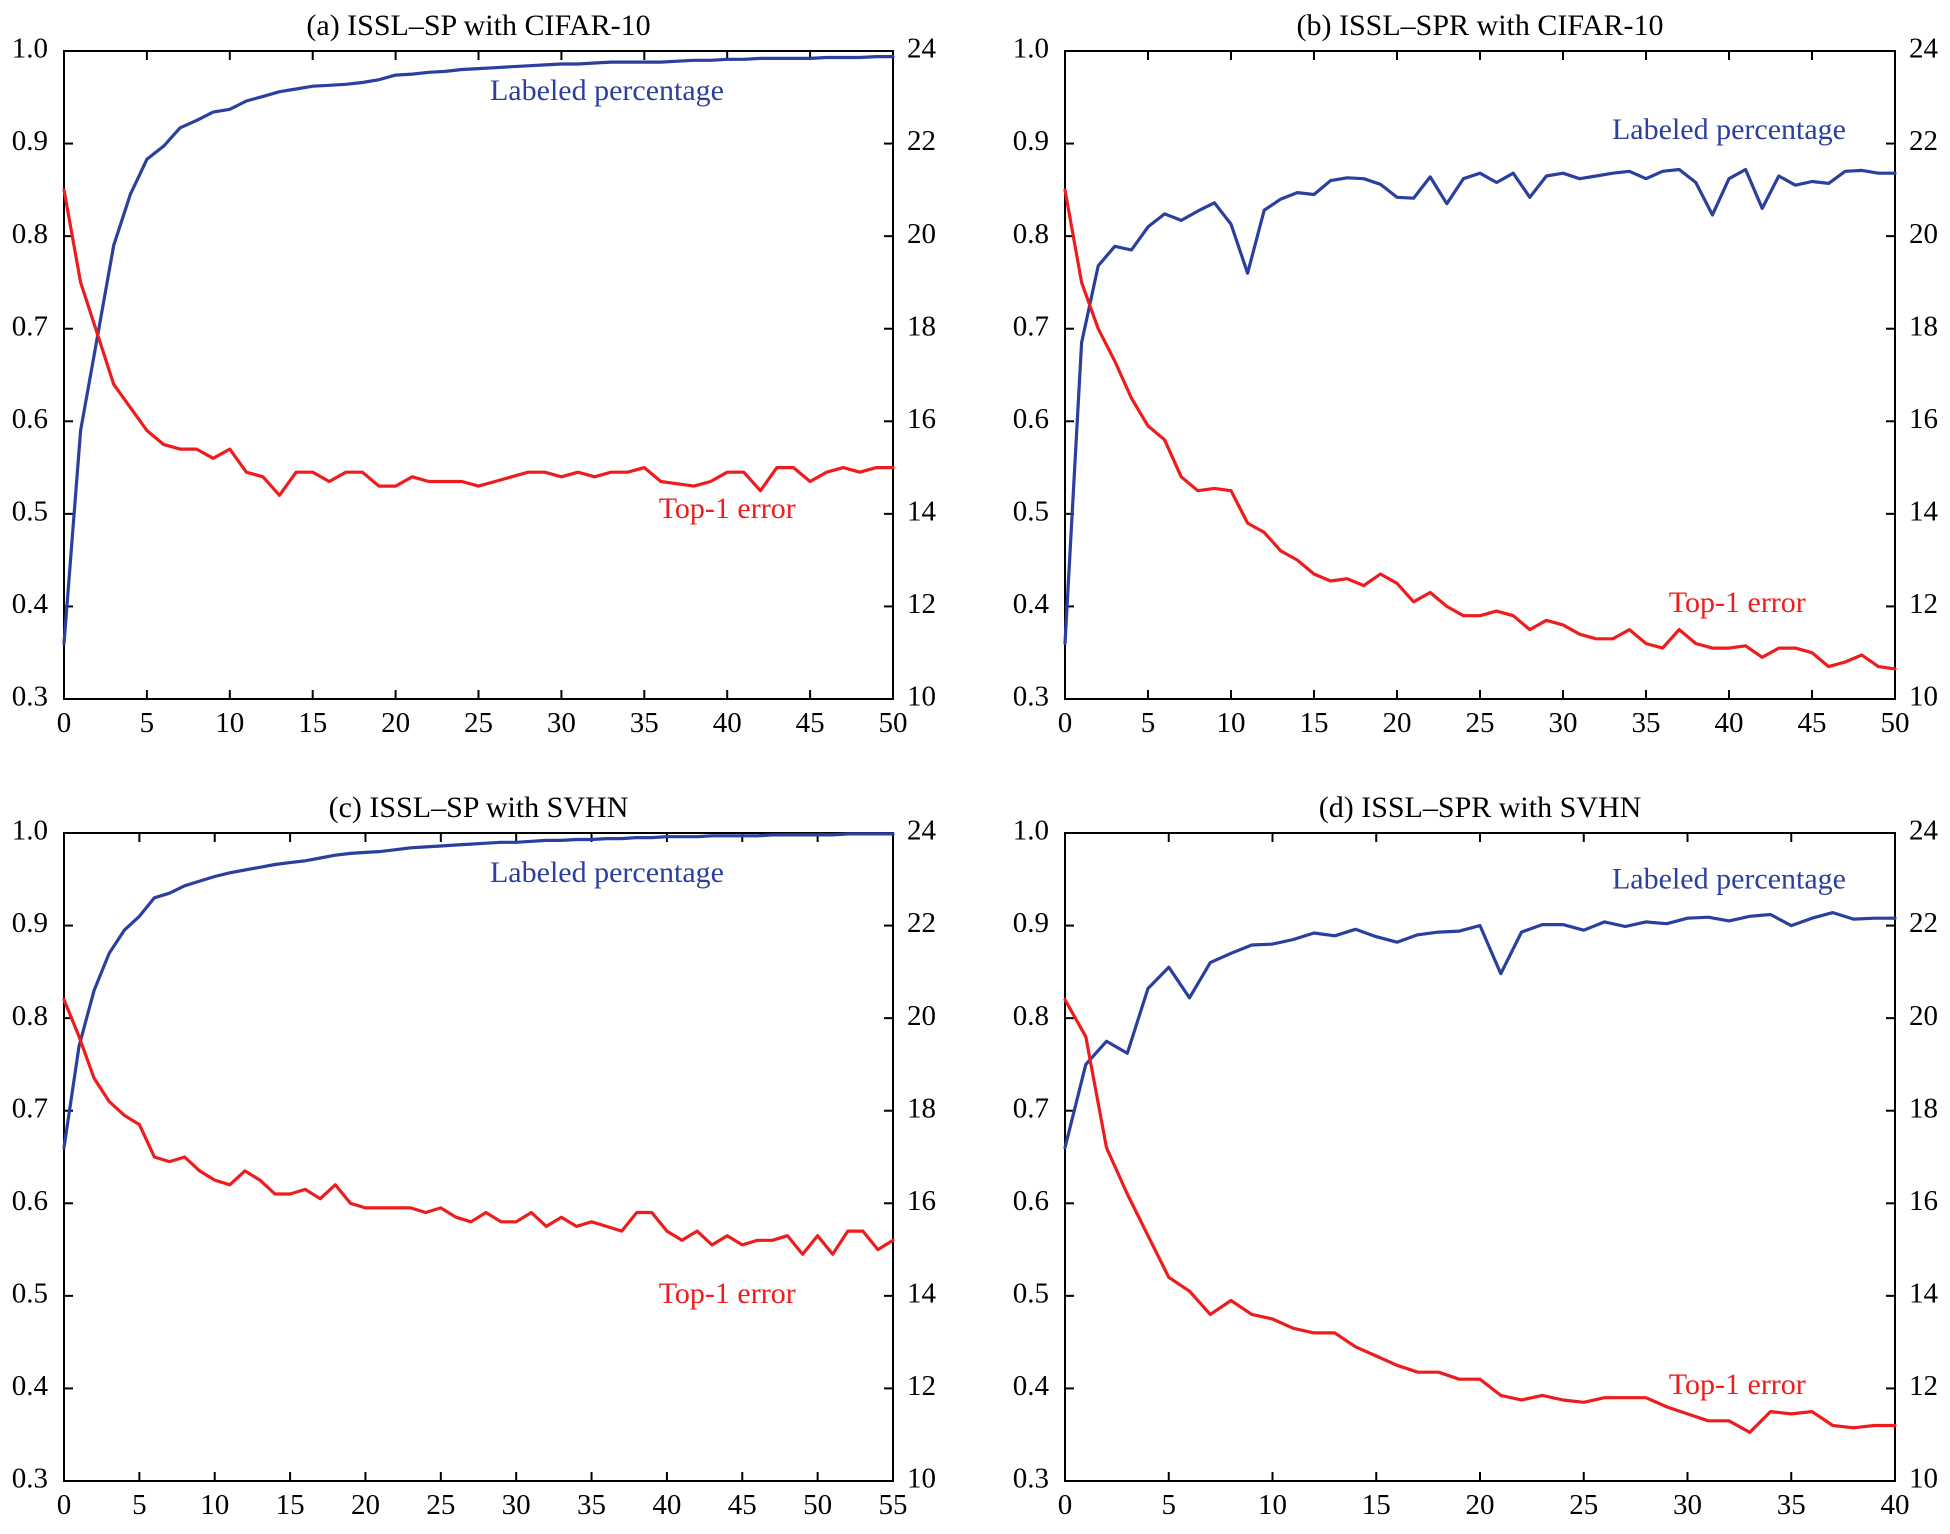  What do you see at coordinates (893, 723) in the screenshot?
I see `x-tick-label-a: 50` at bounding box center [893, 723].